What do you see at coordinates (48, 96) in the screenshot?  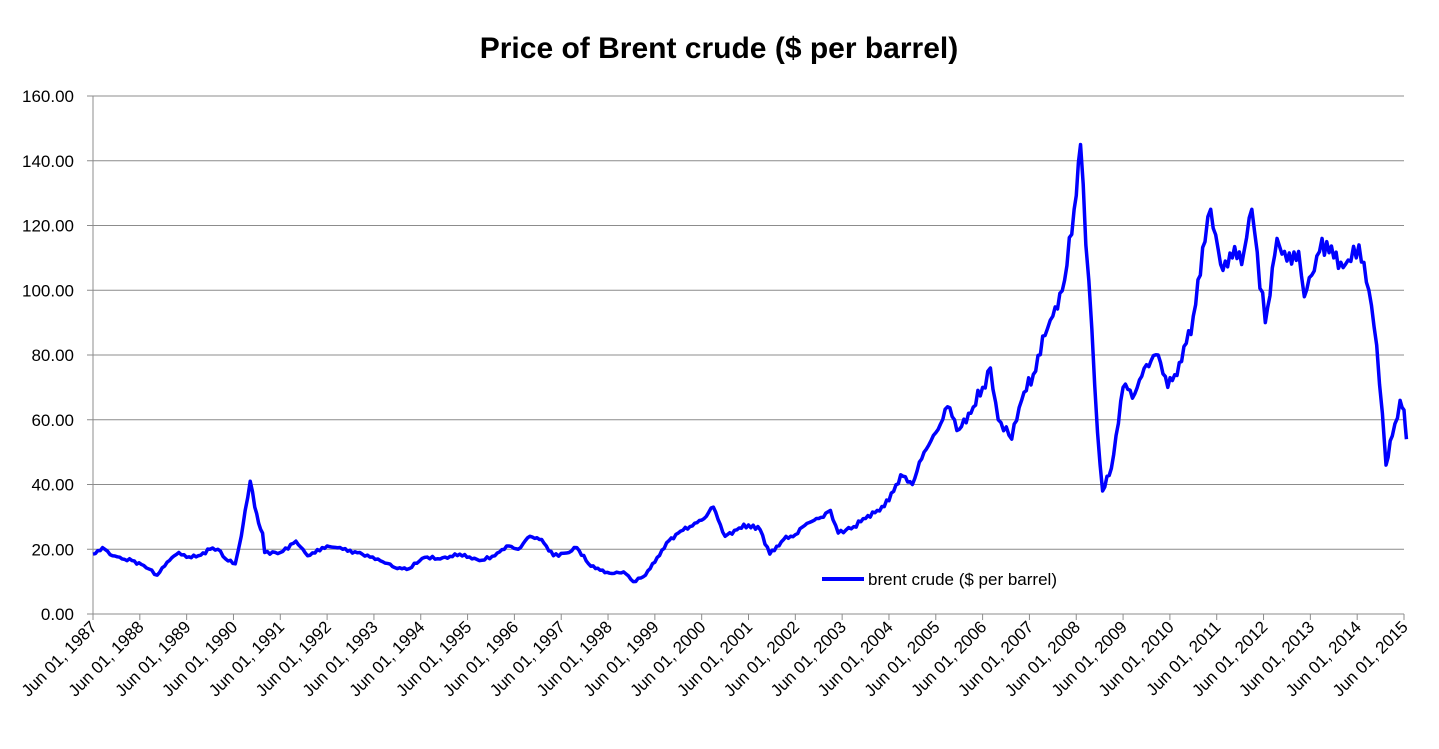 I see `y-tick-label: 160.00` at bounding box center [48, 96].